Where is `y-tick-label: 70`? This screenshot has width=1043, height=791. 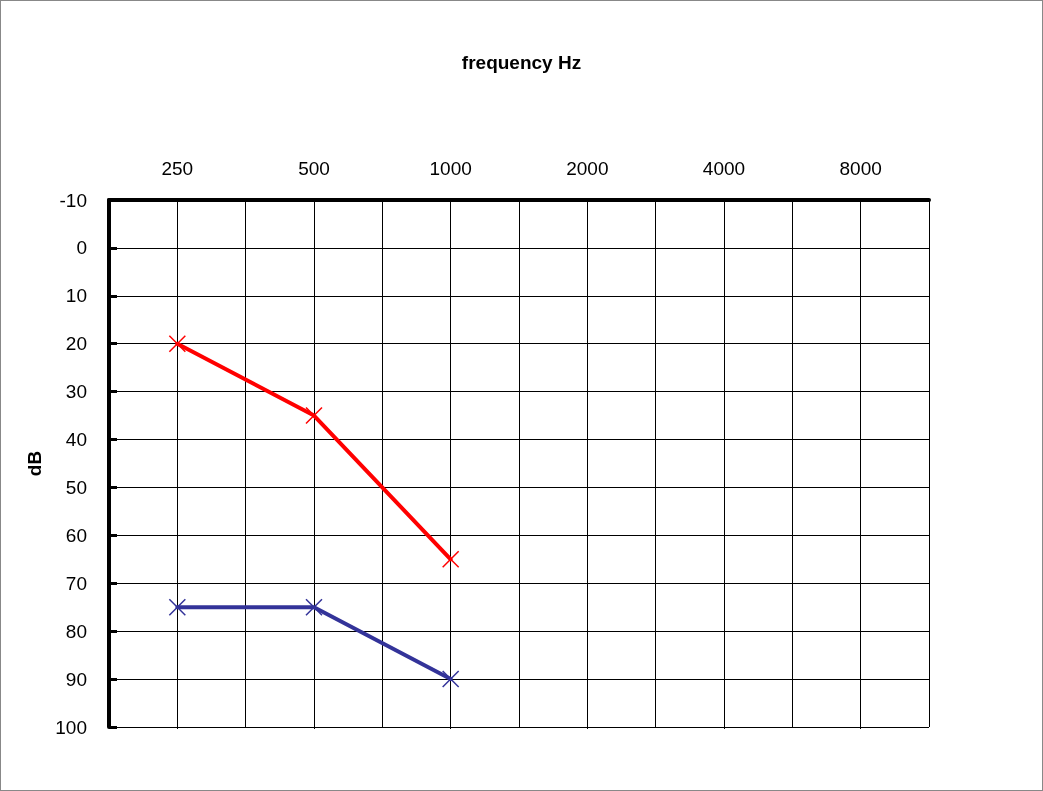
y-tick-label: 70 is located at coordinates (76, 583).